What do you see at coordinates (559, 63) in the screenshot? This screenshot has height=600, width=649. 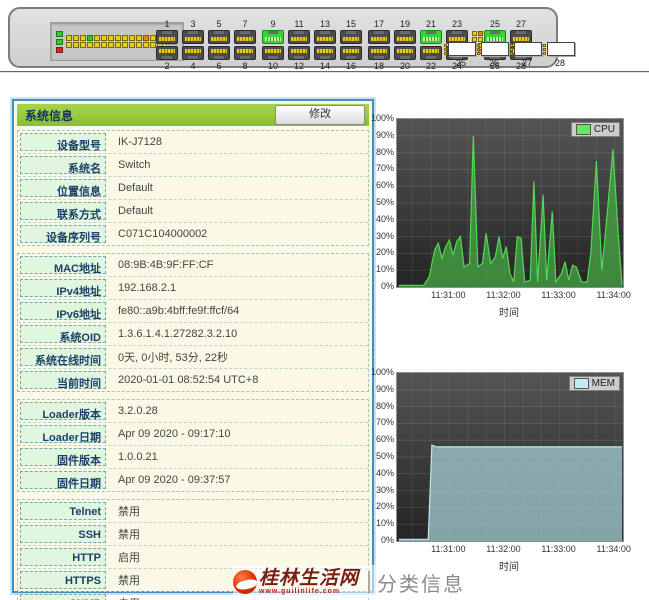 I see `sfp-number: 28` at bounding box center [559, 63].